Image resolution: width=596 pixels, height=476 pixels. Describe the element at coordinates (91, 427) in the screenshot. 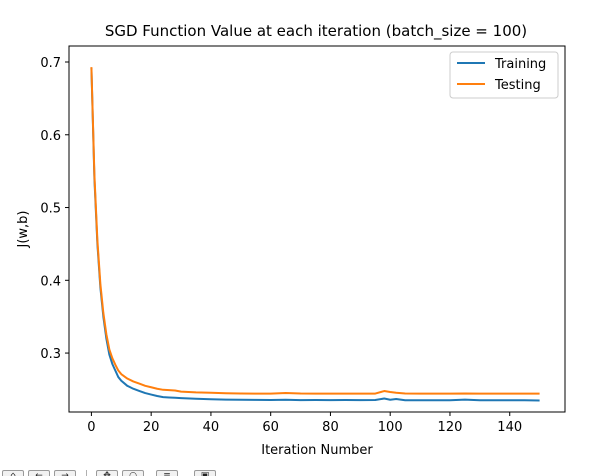

I see `x-tick-label: 0` at that location.